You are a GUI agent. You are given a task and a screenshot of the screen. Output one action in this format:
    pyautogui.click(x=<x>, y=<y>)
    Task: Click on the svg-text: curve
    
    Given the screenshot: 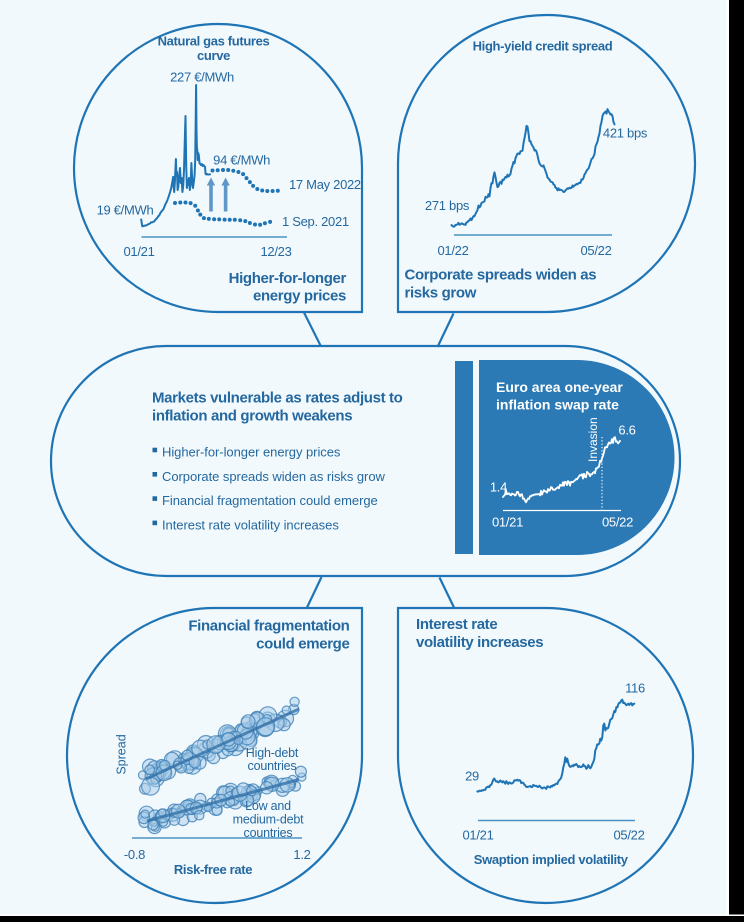 What is the action you would take?
    pyautogui.click(x=213, y=55)
    